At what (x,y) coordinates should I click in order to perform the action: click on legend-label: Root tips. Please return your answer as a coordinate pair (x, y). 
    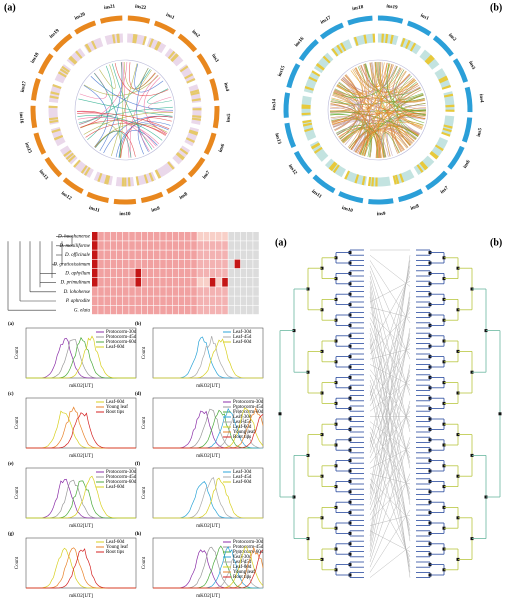
    Looking at the image, I should click on (115, 412).